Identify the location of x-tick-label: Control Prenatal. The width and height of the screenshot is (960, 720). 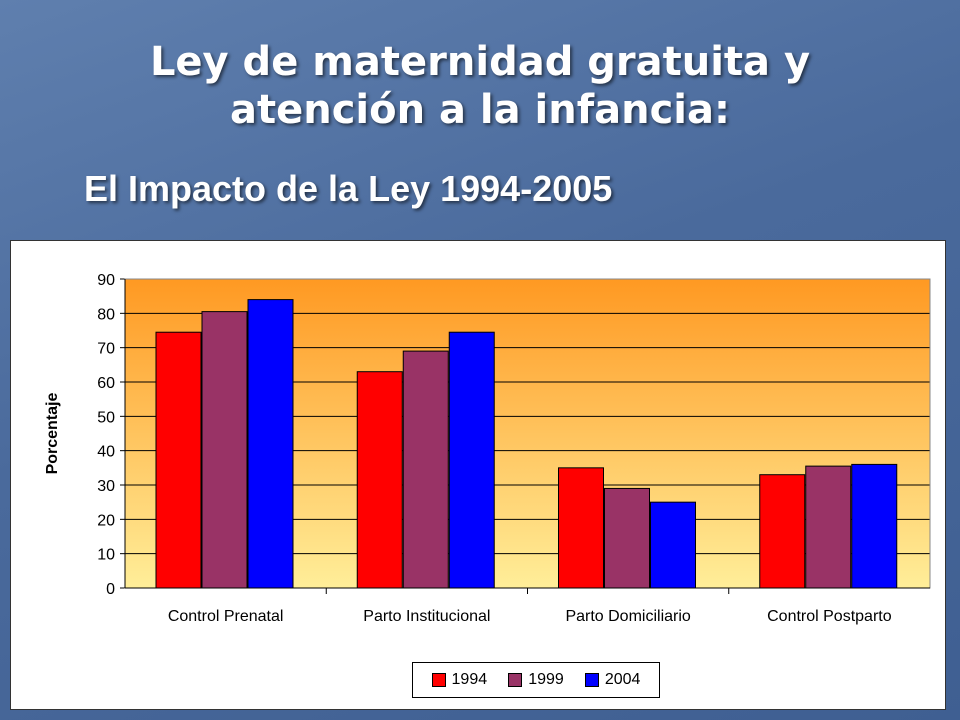
(226, 616).